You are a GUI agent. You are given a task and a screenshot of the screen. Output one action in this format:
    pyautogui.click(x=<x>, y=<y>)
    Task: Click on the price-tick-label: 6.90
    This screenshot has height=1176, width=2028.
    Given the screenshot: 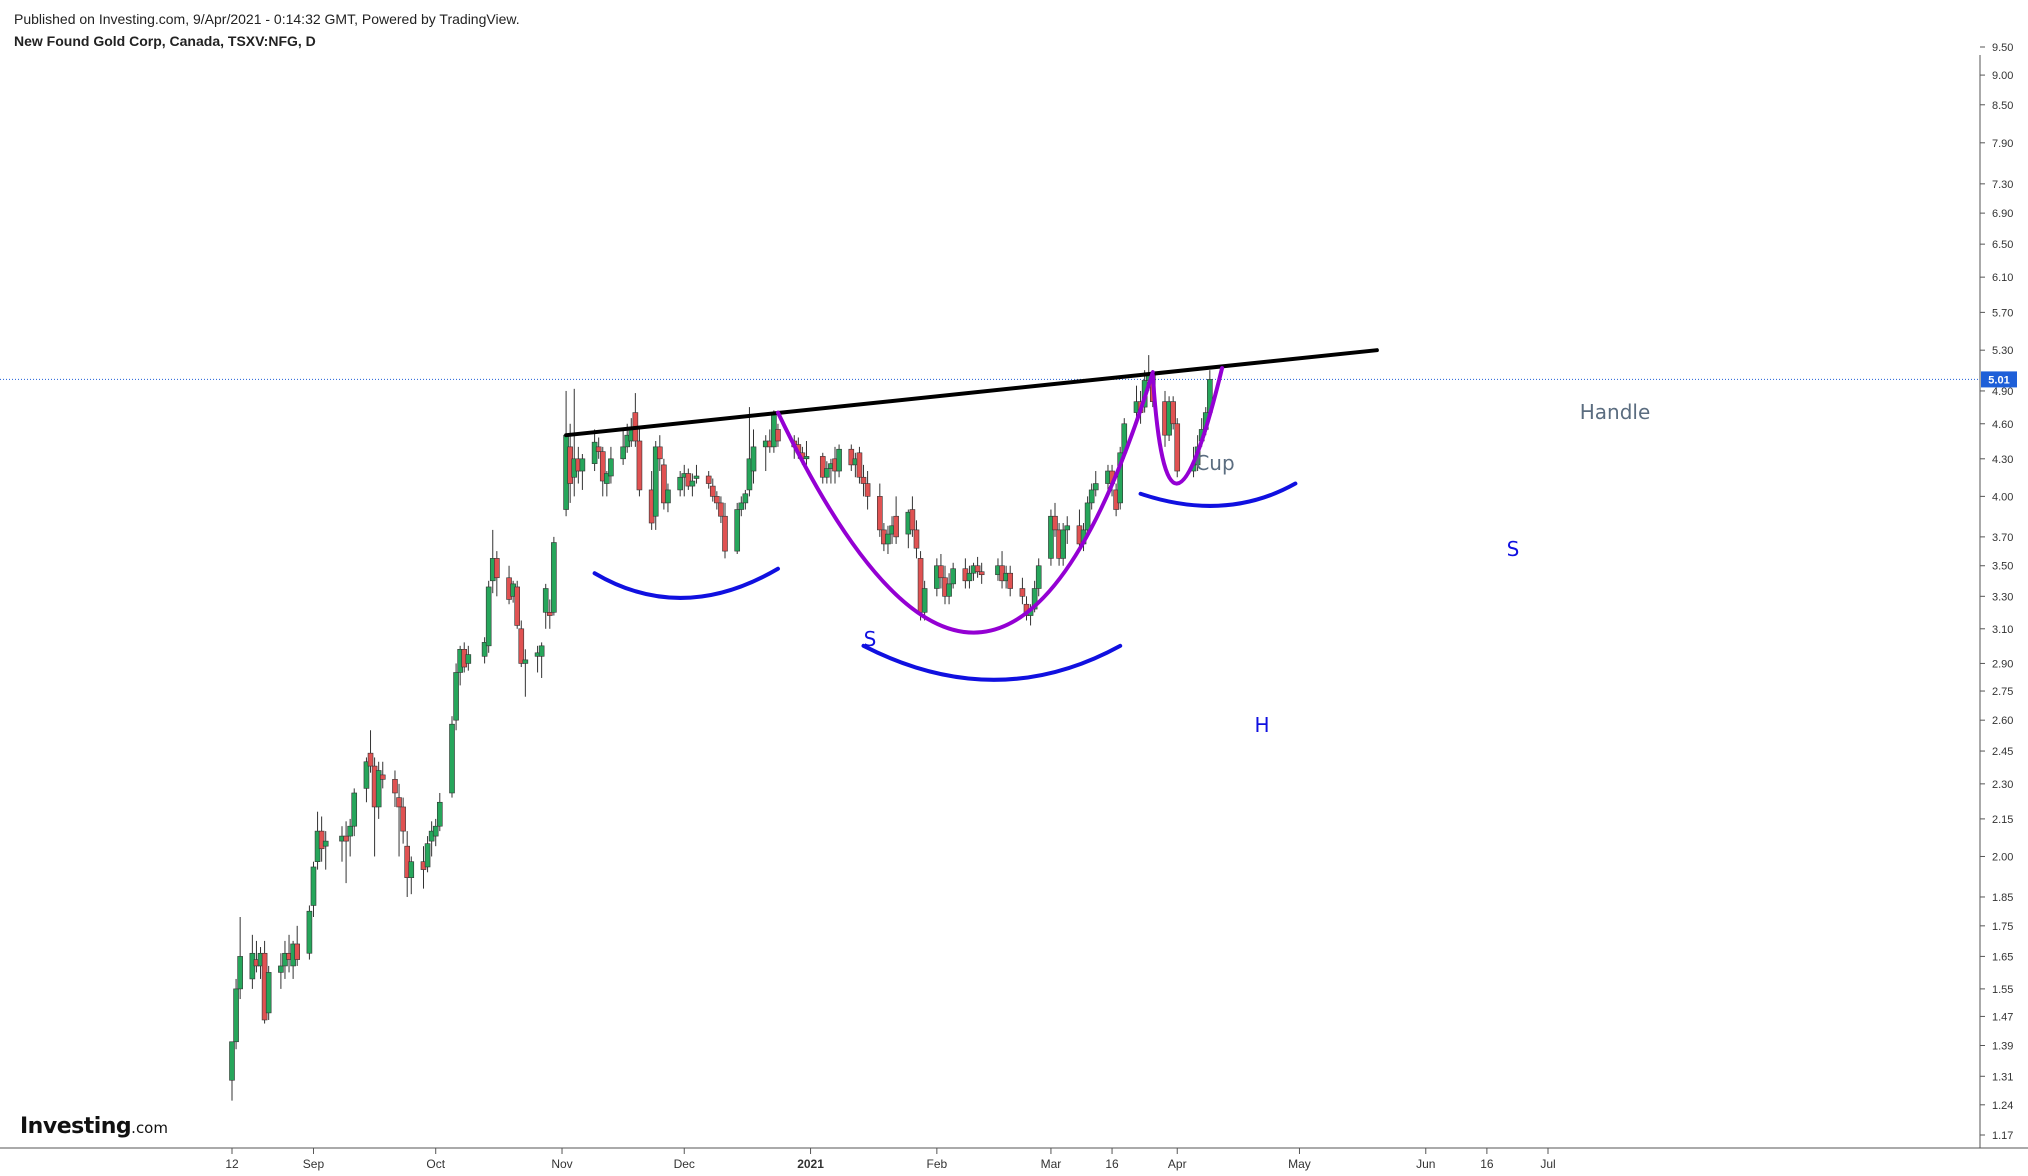 What is the action you would take?
    pyautogui.click(x=2002, y=214)
    